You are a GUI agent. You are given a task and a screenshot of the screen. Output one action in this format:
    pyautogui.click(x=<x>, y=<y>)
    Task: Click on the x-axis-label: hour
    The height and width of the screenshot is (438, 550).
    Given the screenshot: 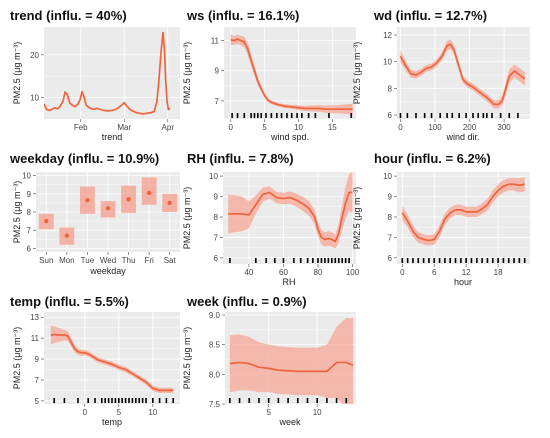 What is the action you would take?
    pyautogui.click(x=463, y=282)
    